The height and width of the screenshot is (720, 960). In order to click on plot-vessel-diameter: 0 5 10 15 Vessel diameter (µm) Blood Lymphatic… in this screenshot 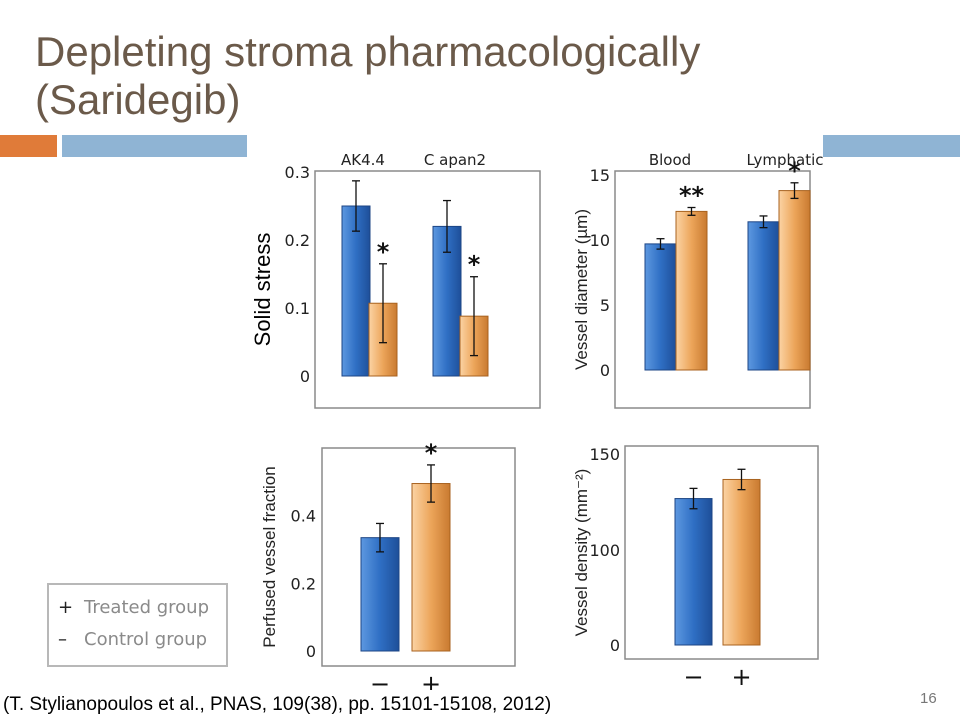, I will do `click(698, 284)`.